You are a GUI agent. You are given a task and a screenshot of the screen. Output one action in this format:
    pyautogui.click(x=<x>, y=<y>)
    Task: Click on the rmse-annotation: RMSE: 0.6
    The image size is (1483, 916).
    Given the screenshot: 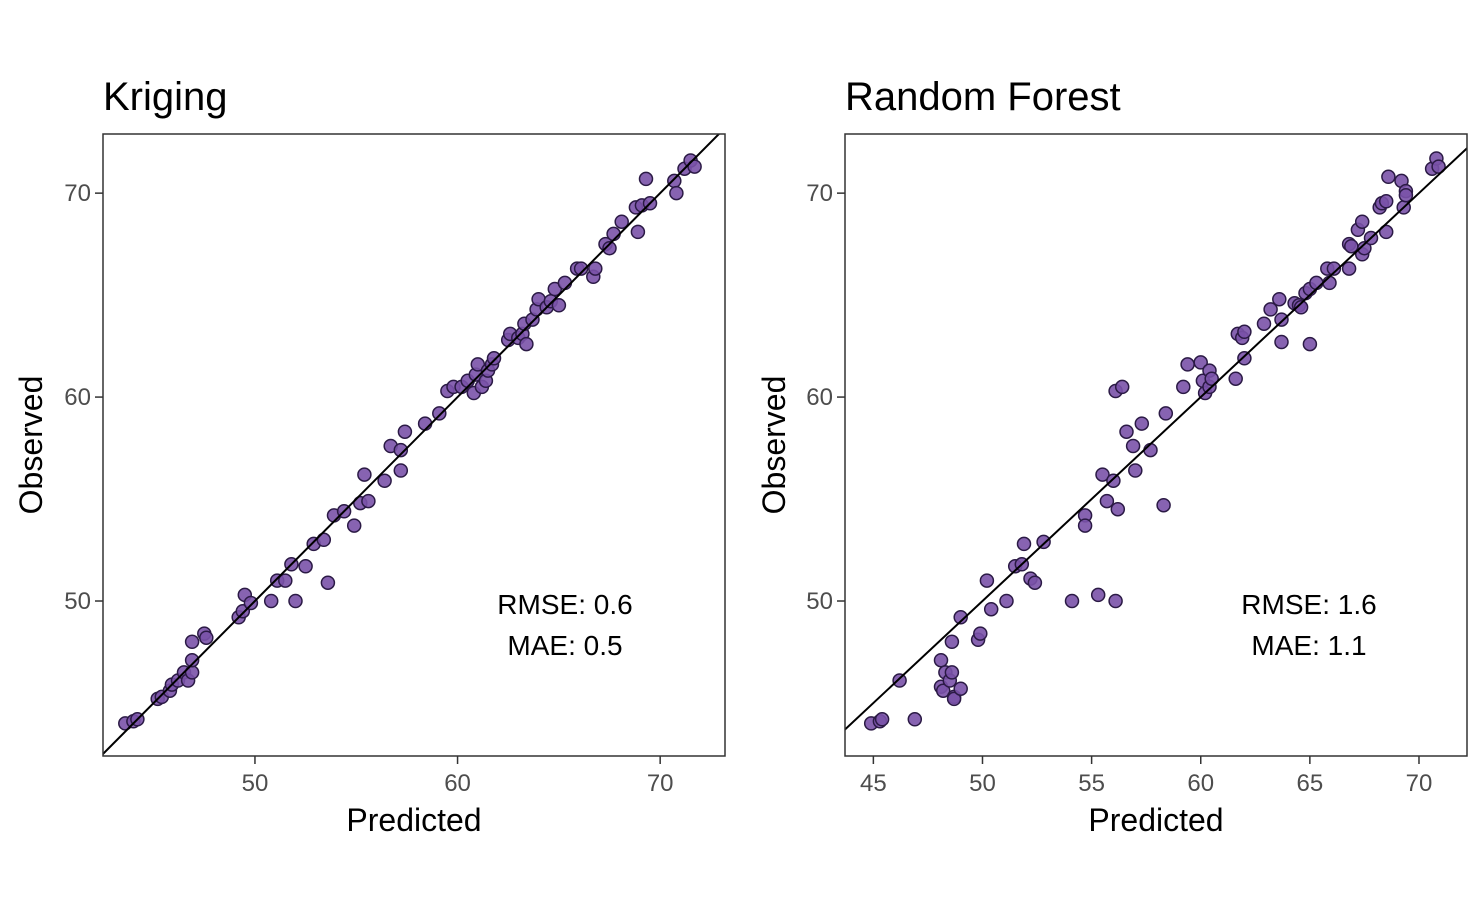 What is the action you would take?
    pyautogui.click(x=564, y=604)
    